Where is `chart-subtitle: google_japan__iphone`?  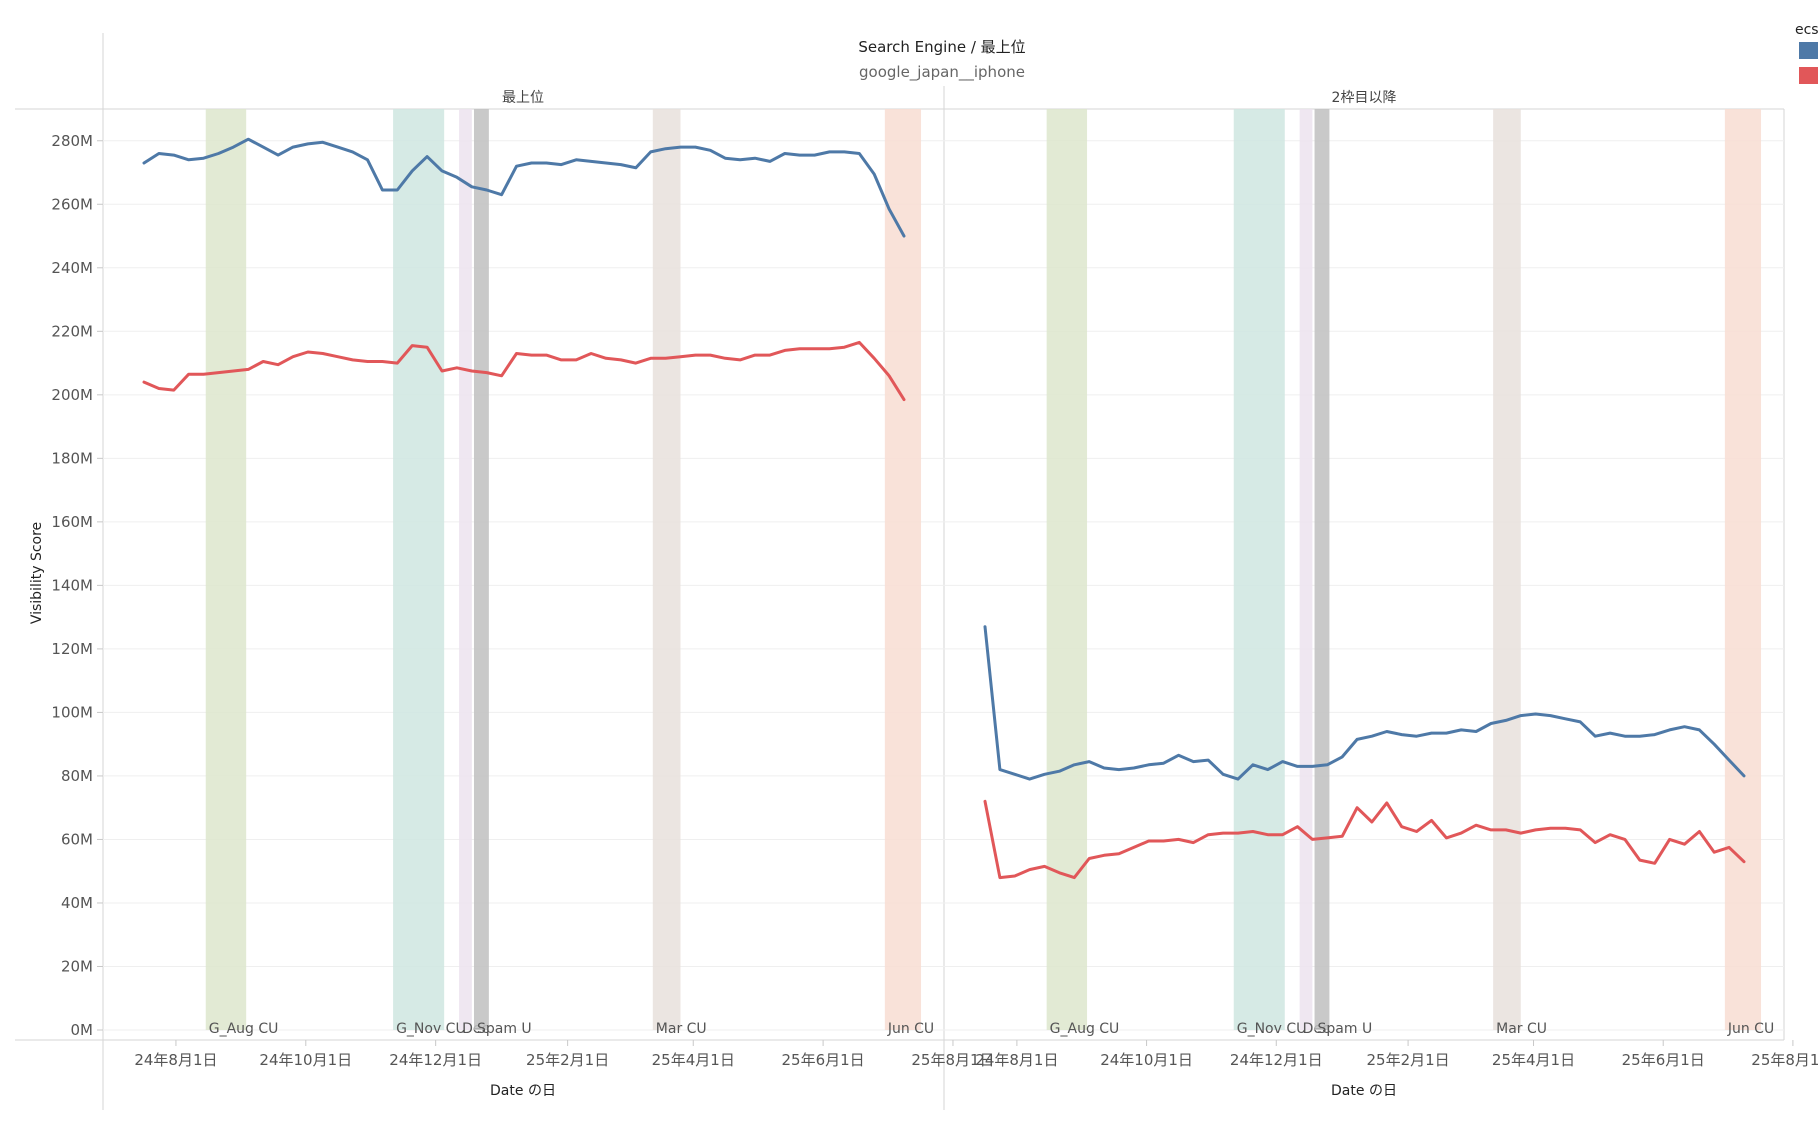
chart-subtitle: google_japan__iphone is located at coordinates (942, 72).